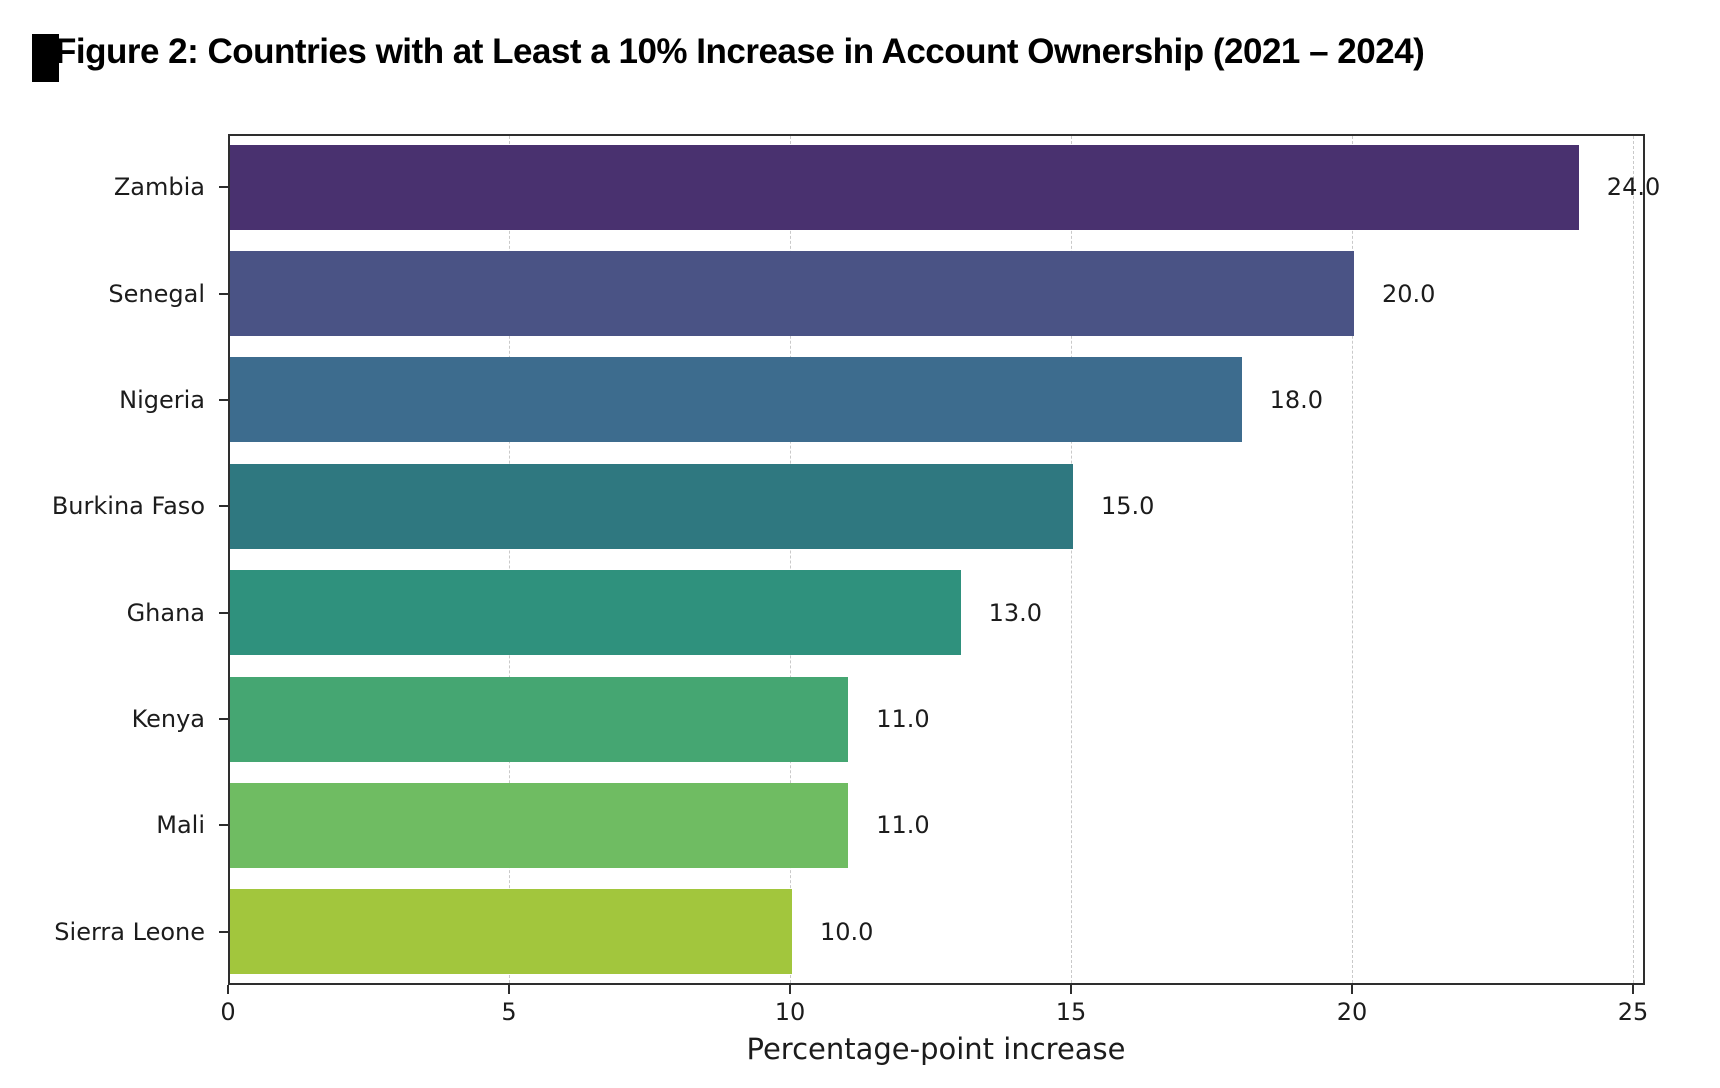  I want to click on x-tick-label-0: 0, so click(228, 1012).